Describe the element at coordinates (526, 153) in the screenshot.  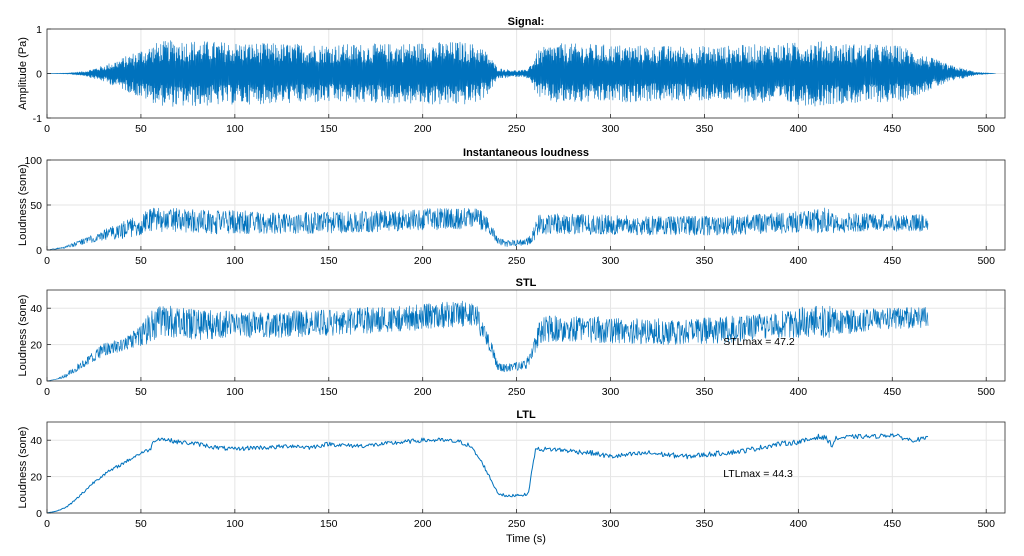
I see `panel-title: Instantaneous loudness` at that location.